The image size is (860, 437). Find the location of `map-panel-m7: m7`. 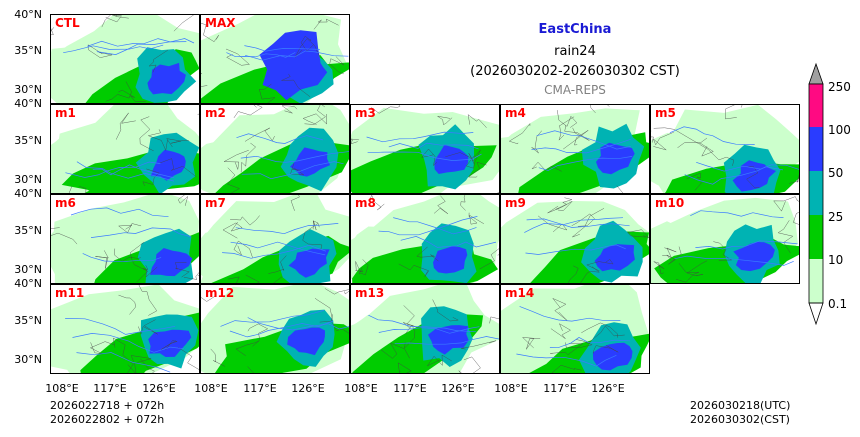

map-panel-m7: m7 is located at coordinates (275, 239).